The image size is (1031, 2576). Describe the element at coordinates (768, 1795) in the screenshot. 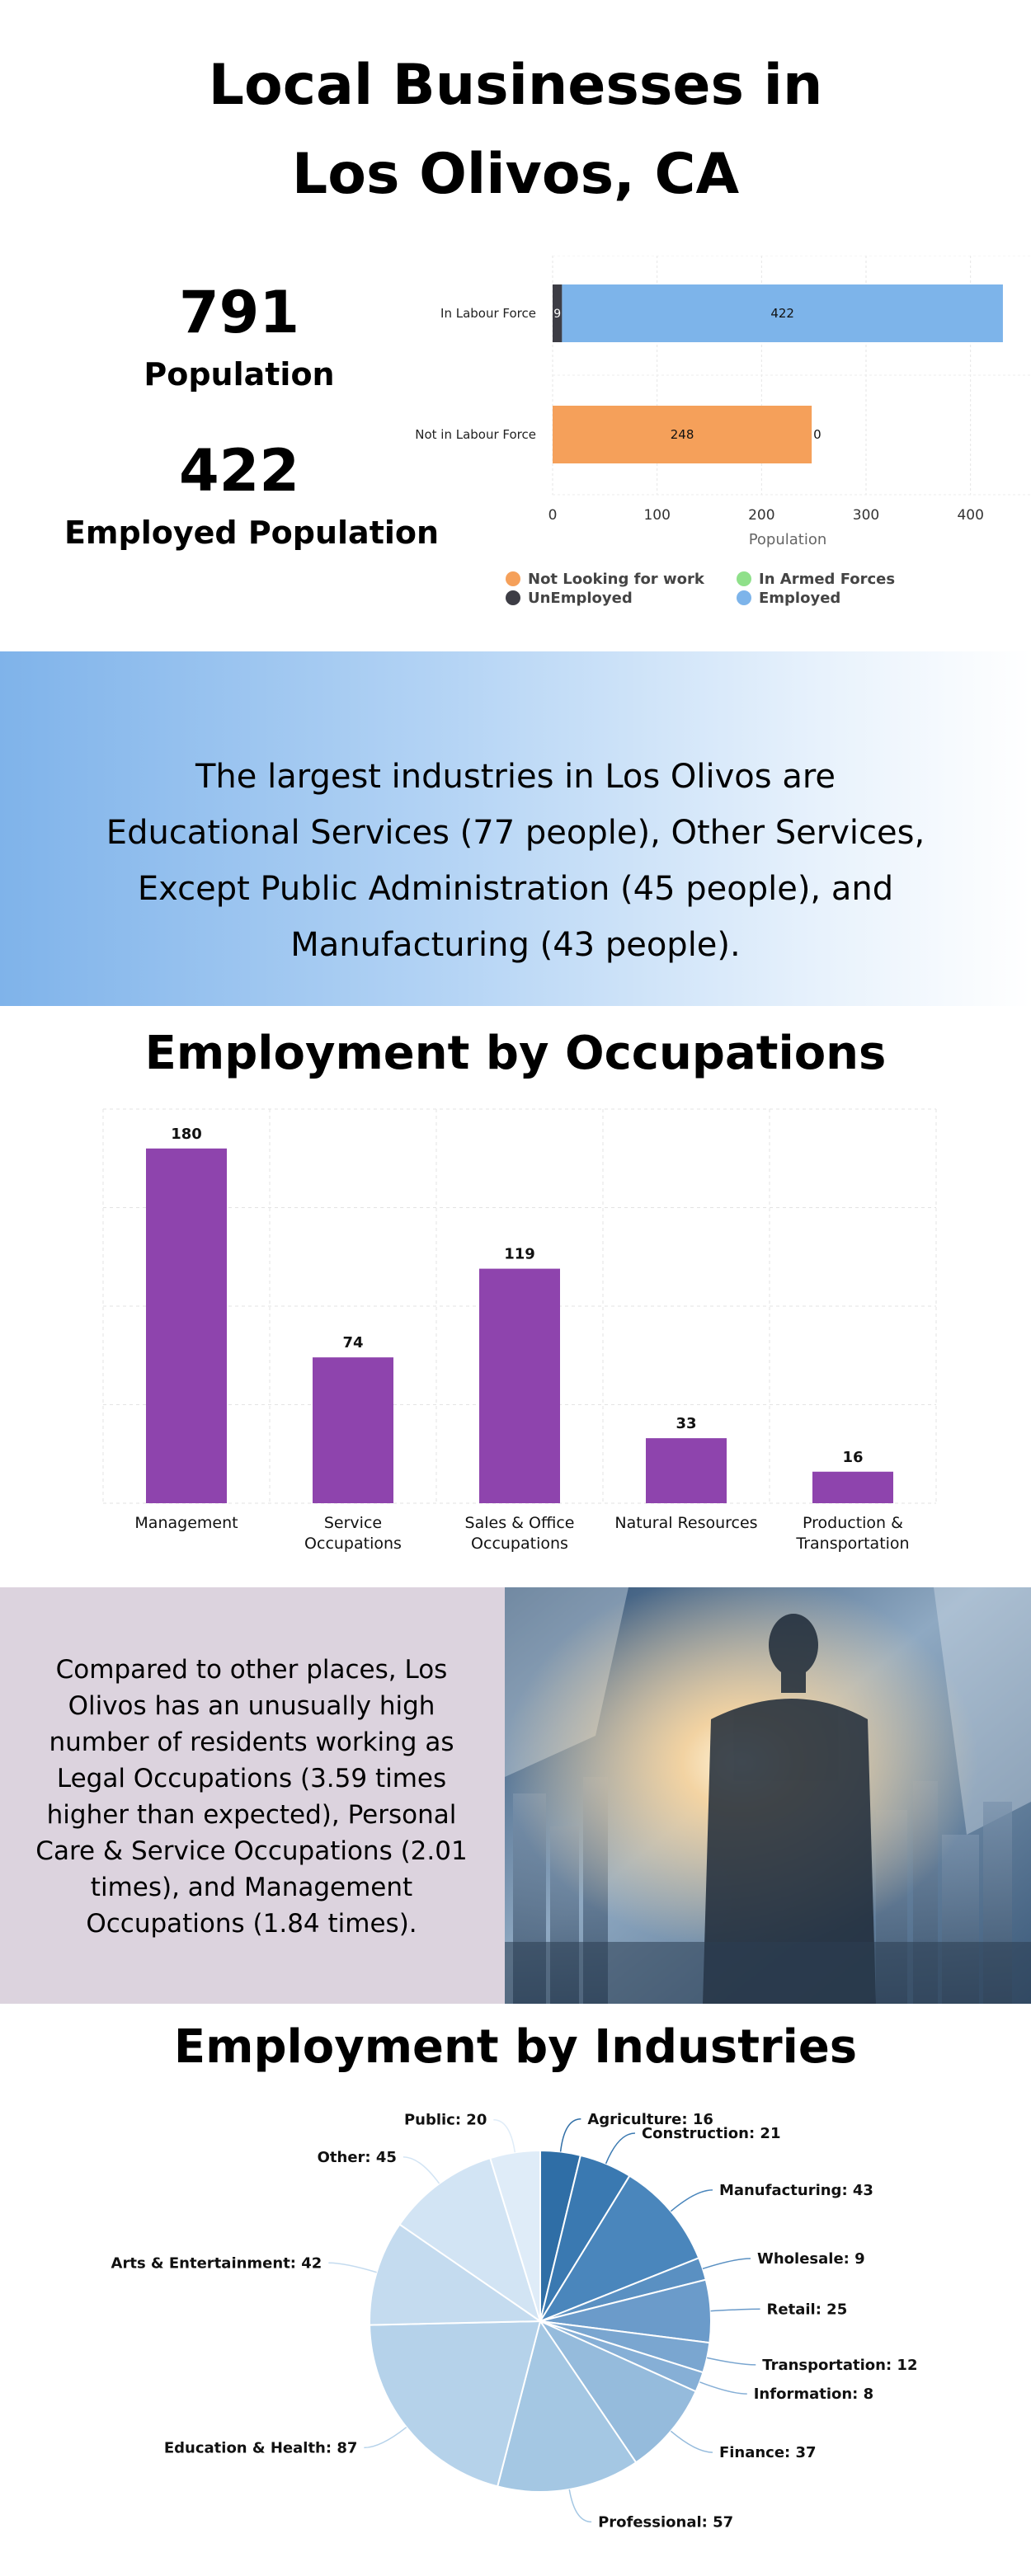

I see `city-businessman-photo` at that location.